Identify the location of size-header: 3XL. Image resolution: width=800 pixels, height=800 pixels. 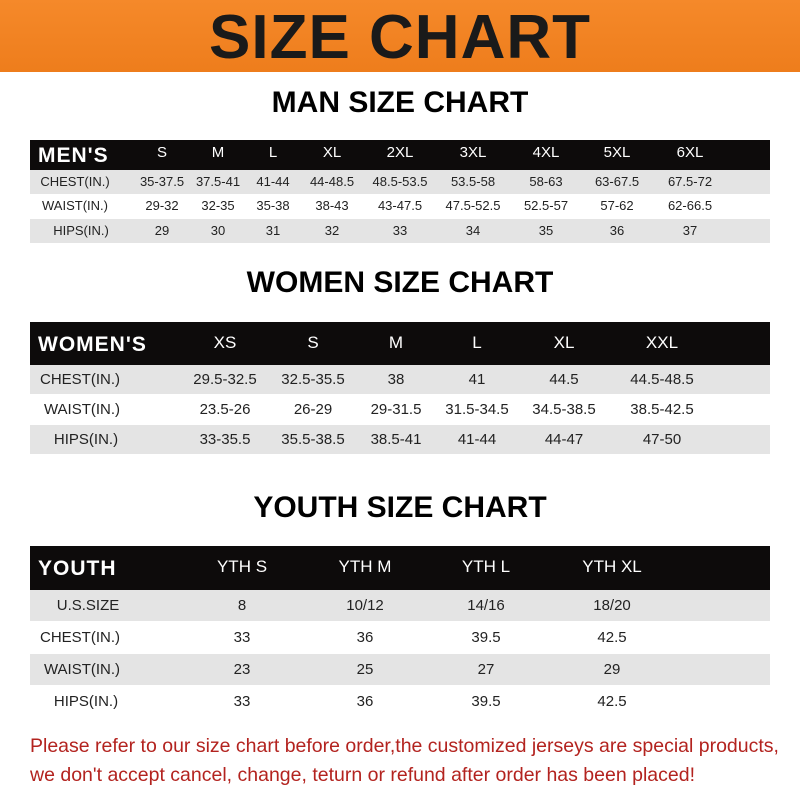
(473, 152).